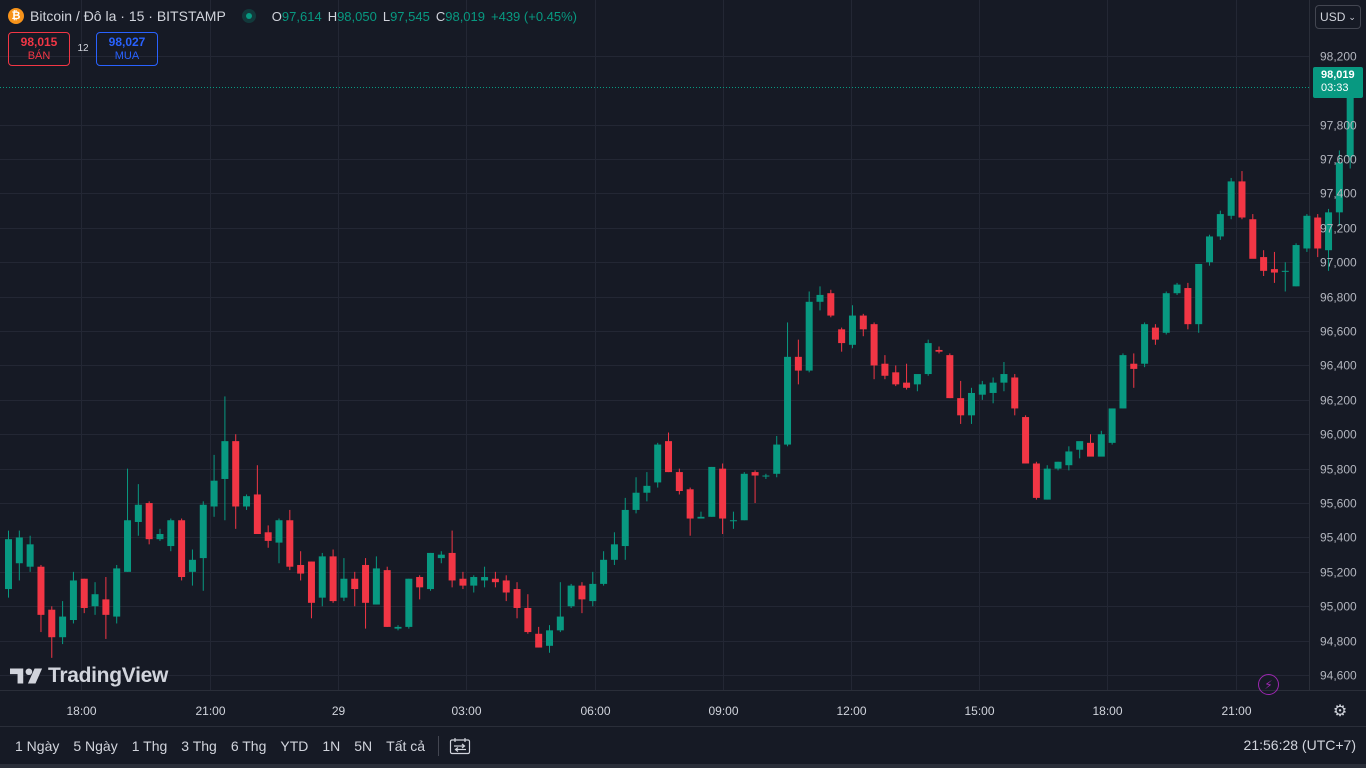  Describe the element at coordinates (37, 745) in the screenshot. I see `range-1-day: 1 Ngày` at that location.